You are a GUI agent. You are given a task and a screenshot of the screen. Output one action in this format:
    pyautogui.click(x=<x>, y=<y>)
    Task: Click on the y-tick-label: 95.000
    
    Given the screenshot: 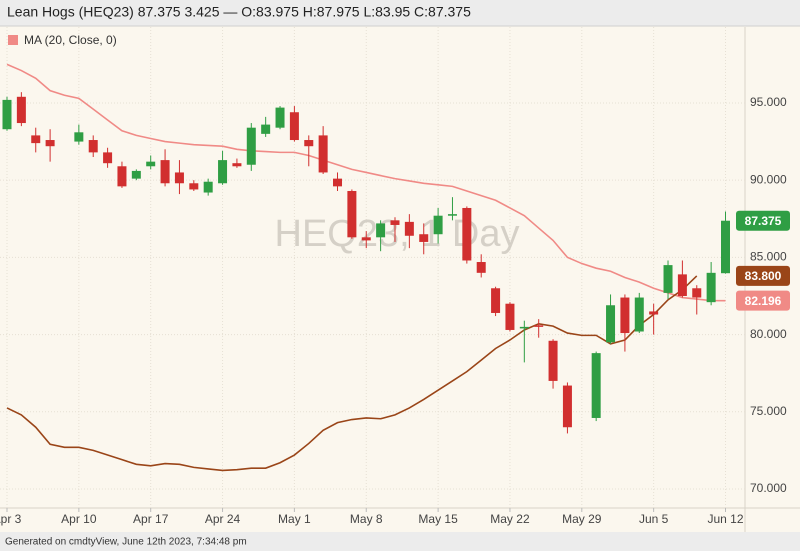 What is the action you would take?
    pyautogui.click(x=768, y=102)
    